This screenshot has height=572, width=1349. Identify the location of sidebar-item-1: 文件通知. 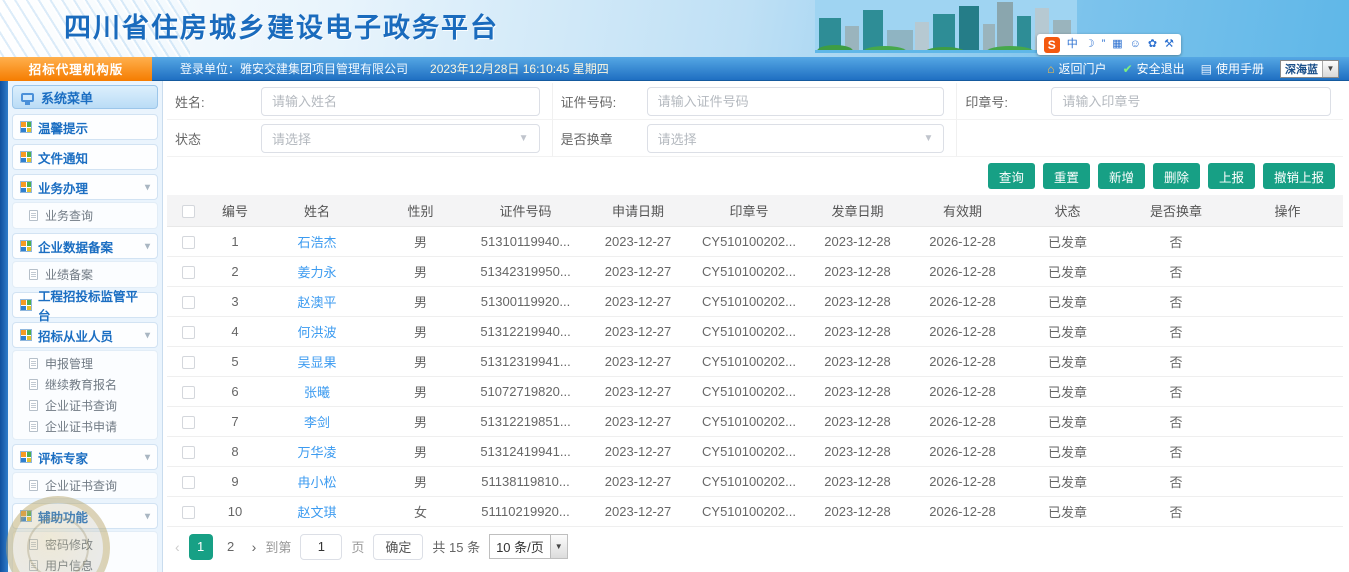
(85, 157).